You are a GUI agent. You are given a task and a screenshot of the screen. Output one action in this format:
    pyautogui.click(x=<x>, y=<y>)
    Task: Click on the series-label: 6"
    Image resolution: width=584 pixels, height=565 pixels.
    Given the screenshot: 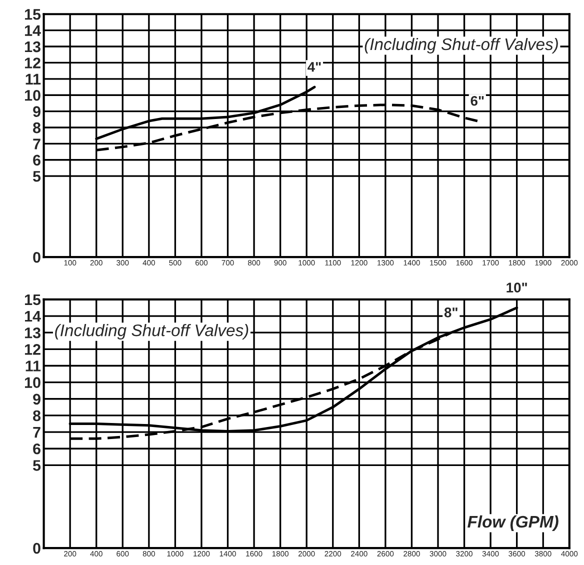 What is the action you would take?
    pyautogui.click(x=477, y=101)
    